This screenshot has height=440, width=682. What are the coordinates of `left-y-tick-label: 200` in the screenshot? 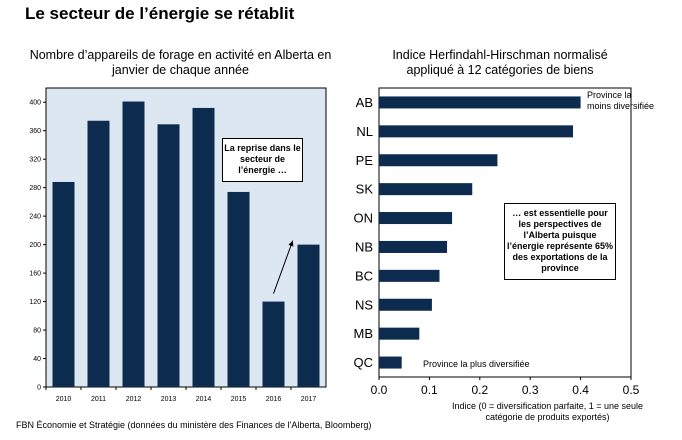 It's located at (35, 245).